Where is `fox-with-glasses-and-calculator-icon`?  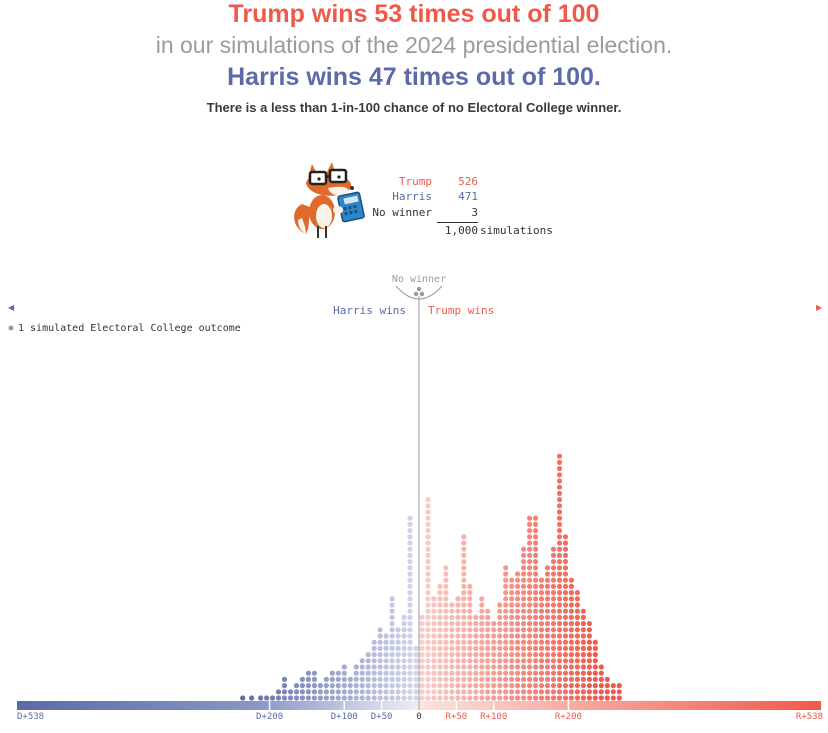
fox-with-glasses-and-calculator-icon is located at coordinates (329, 200).